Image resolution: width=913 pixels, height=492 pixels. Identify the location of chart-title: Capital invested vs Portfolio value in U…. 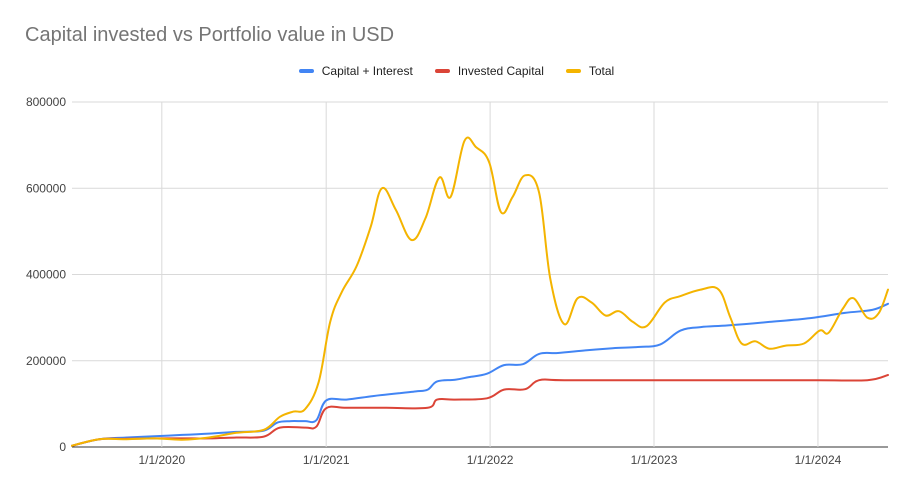
(210, 35).